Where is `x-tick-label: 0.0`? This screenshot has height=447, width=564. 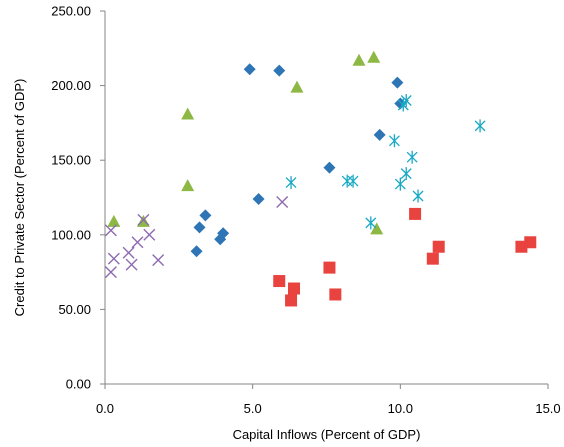 x-tick-label: 0.0 is located at coordinates (105, 408).